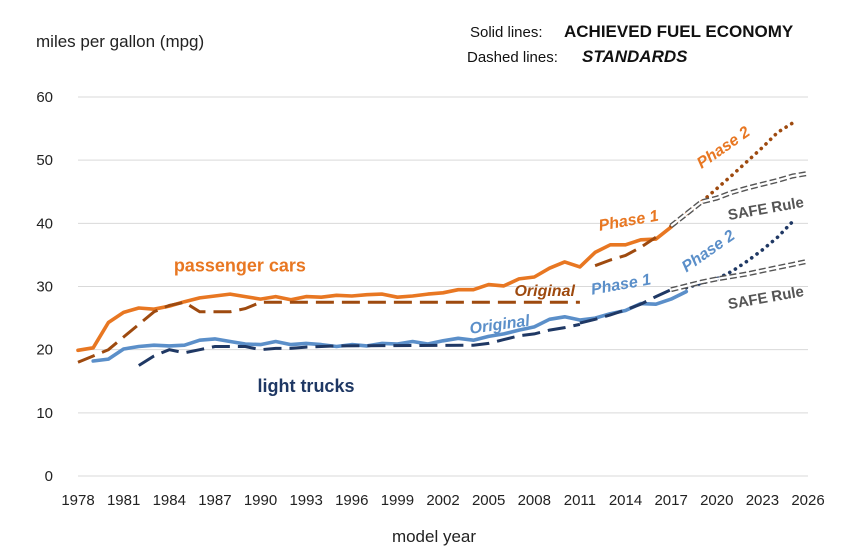  What do you see at coordinates (679, 31) in the screenshot?
I see `legend-solid-value: ACHIEVED FUEL ECONOMY` at bounding box center [679, 31].